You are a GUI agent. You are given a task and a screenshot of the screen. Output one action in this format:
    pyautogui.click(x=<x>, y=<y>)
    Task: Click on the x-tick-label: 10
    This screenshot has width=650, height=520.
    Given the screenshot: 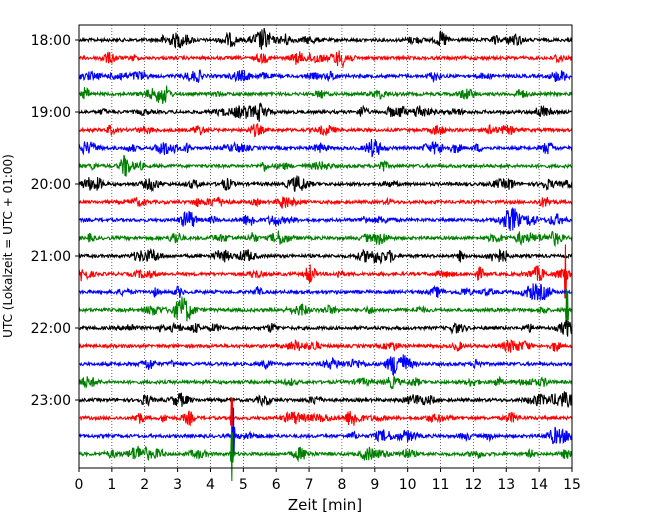 What is the action you would take?
    pyautogui.click(x=408, y=485)
    